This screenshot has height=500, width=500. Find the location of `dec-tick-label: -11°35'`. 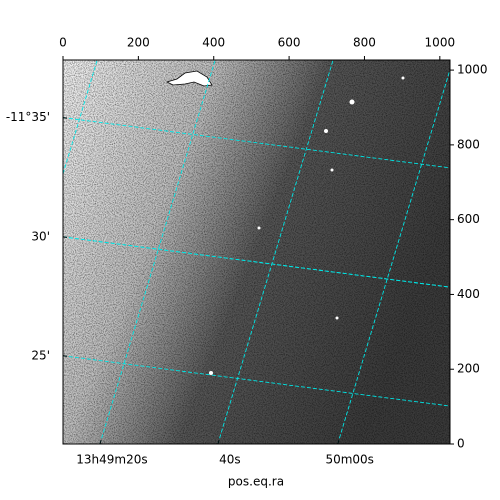

dec-tick-label: -11°35' is located at coordinates (28, 117).